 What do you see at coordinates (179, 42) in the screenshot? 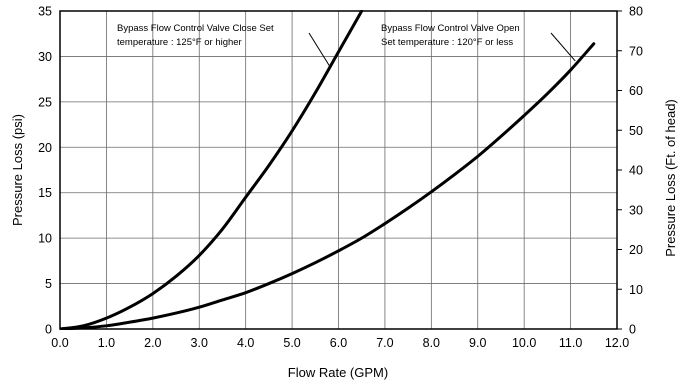
I see `annotation-line: temperature : 125°F or higher` at bounding box center [179, 42].